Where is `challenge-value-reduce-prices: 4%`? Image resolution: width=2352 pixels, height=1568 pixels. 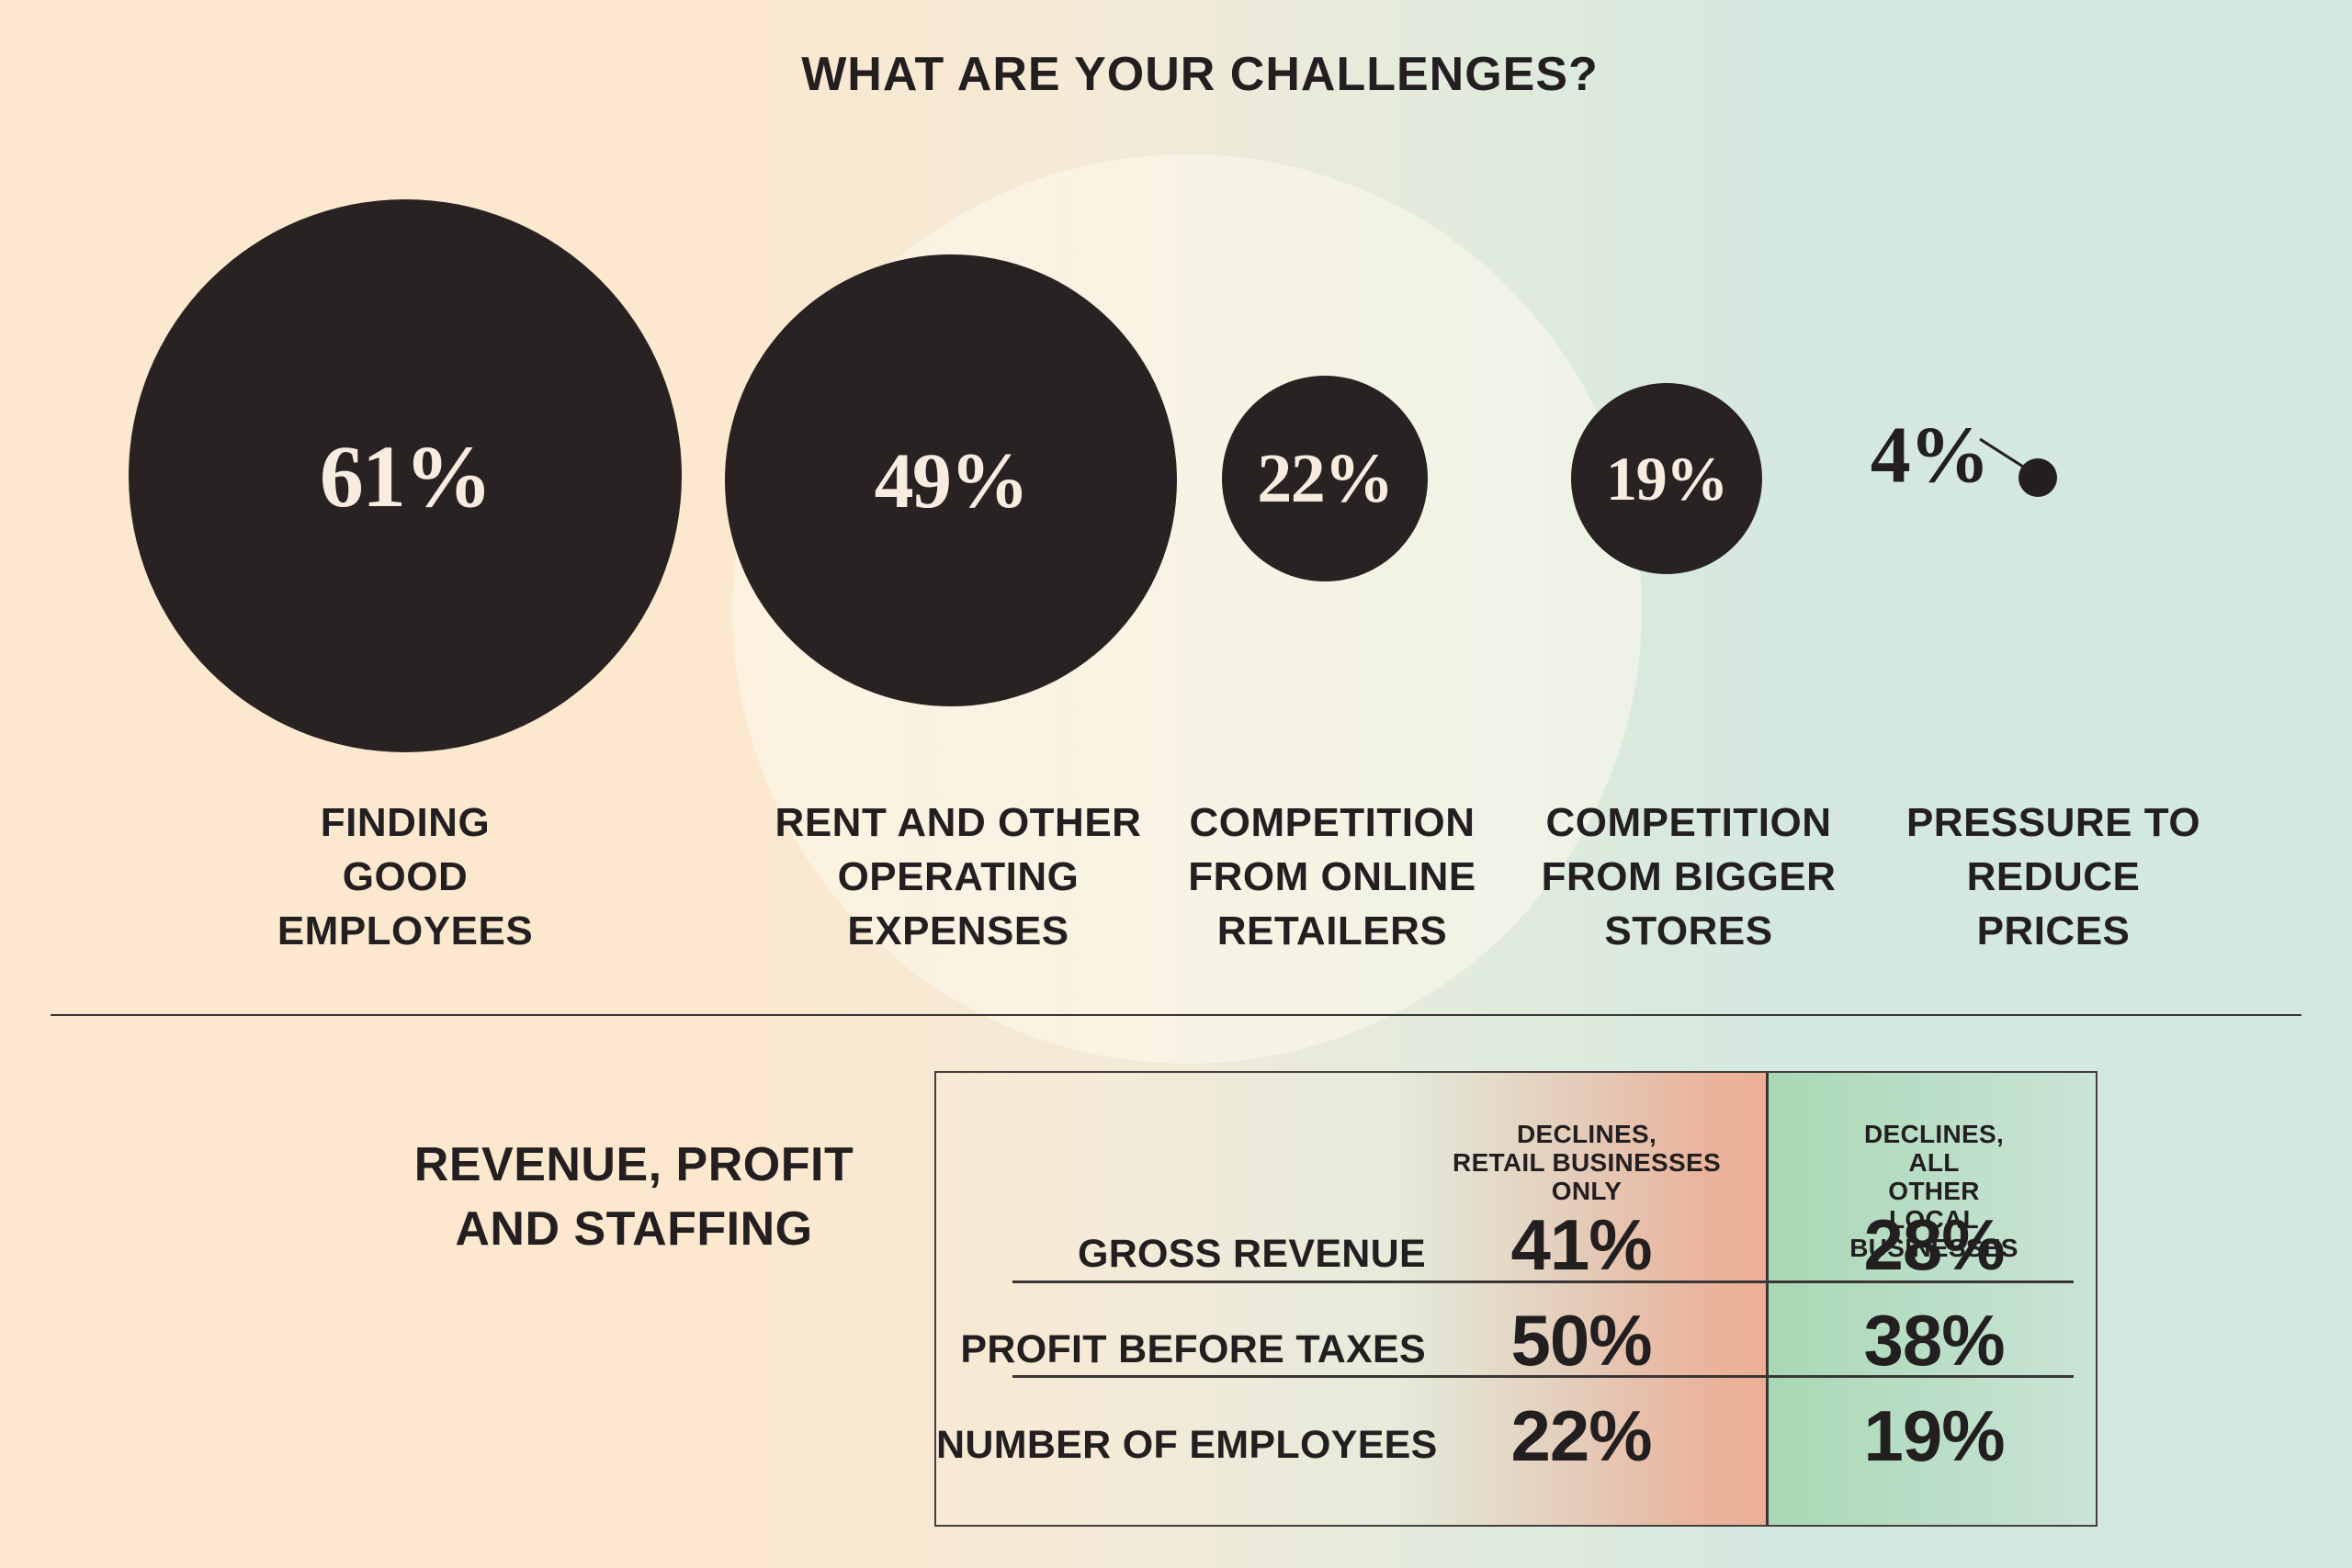 challenge-value-reduce-prices: 4% is located at coordinates (1930, 456).